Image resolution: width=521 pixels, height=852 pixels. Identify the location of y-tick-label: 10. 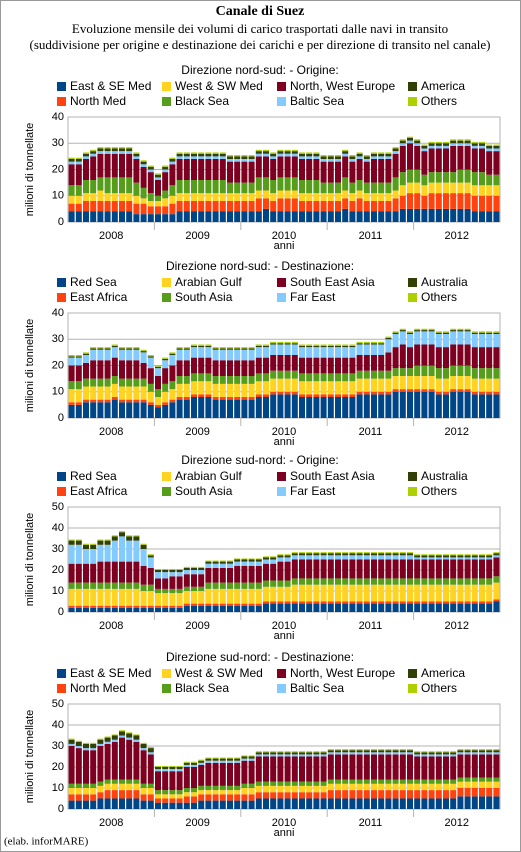
(58, 196).